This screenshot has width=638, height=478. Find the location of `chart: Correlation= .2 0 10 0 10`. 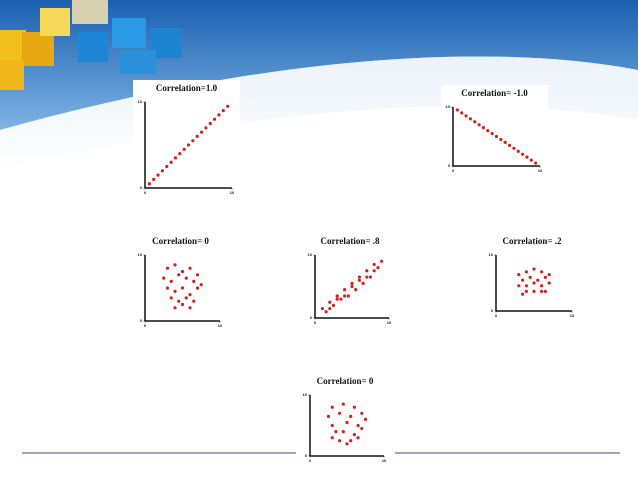

chart: Correlation= .2 0 10 0 10 is located at coordinates (532, 278).